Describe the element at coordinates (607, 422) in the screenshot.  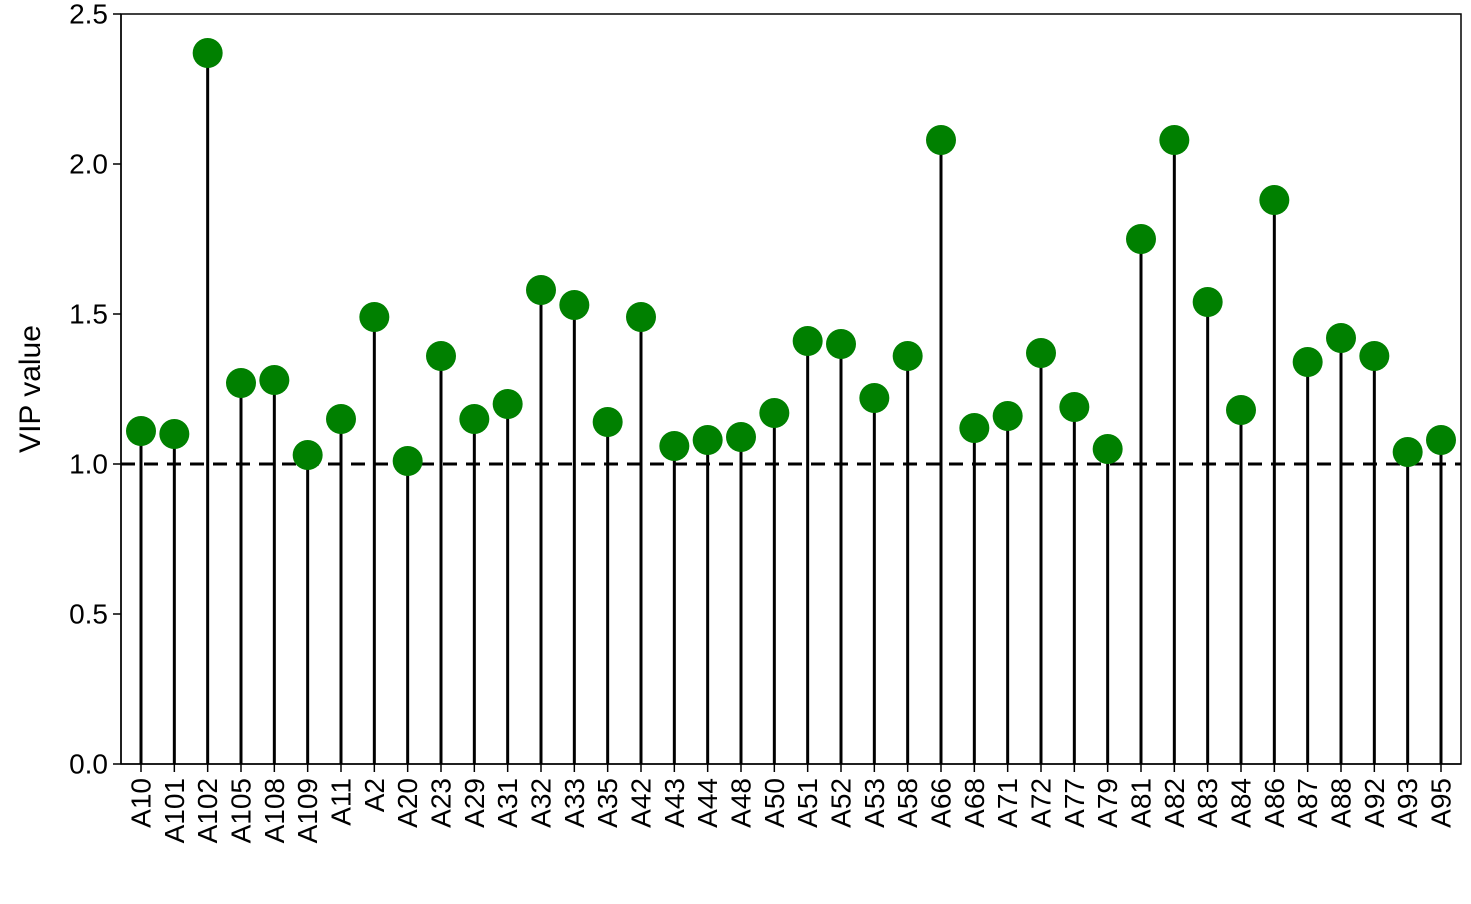
I see `point-A35` at that location.